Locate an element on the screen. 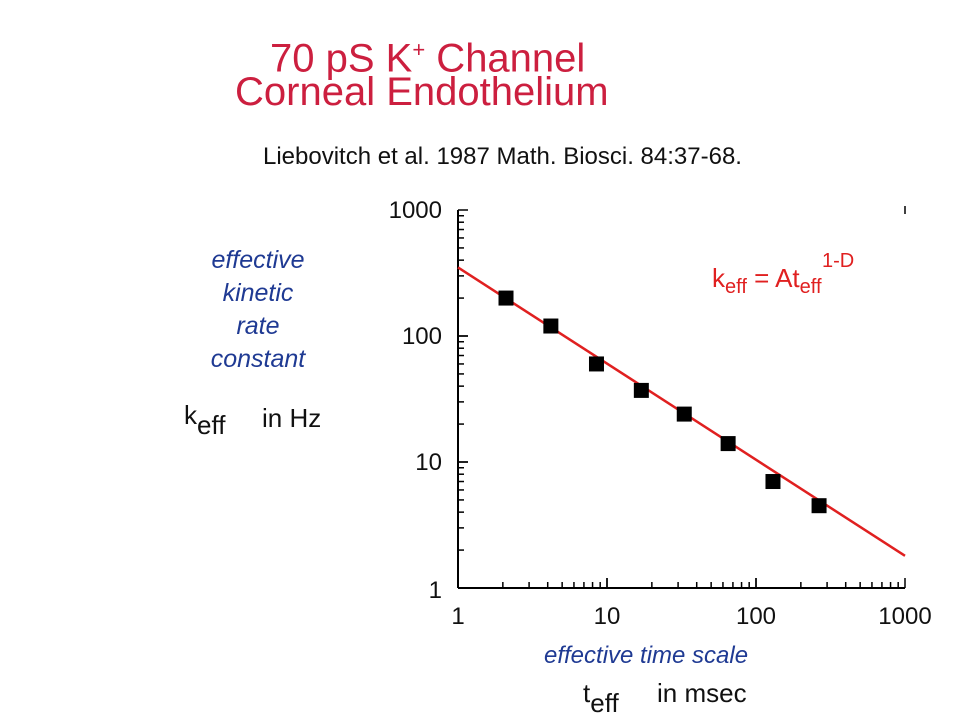  title-line1: 70 pS K is located at coordinates (341, 58).